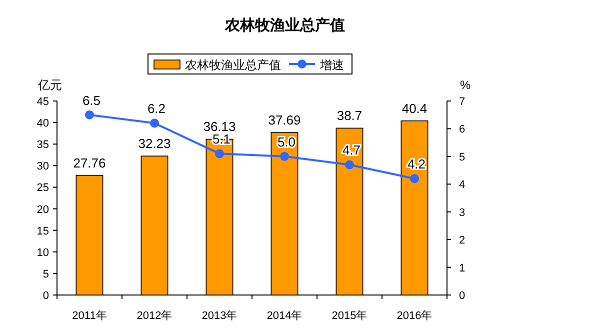  What do you see at coordinates (220, 316) in the screenshot?
I see `x-tick-label: 2013年` at bounding box center [220, 316].